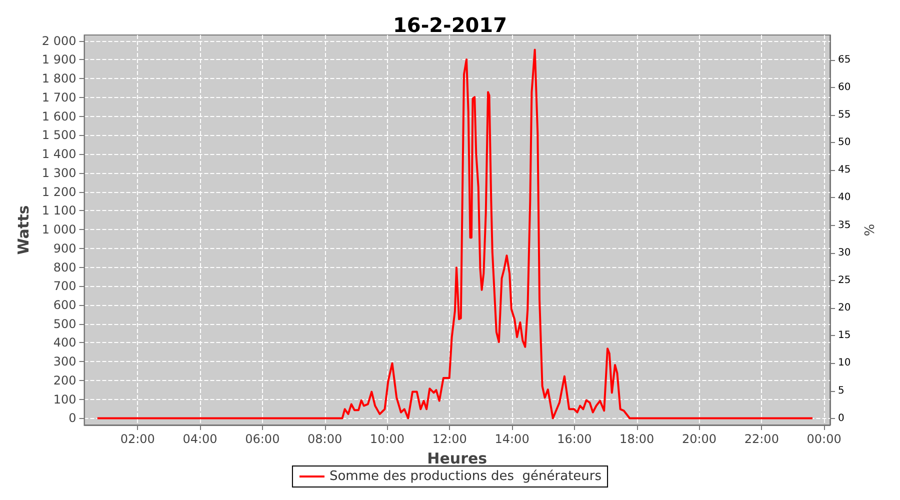 This screenshot has width=900, height=500. I want to click on y-tick-label: 1 400, so click(59, 154).